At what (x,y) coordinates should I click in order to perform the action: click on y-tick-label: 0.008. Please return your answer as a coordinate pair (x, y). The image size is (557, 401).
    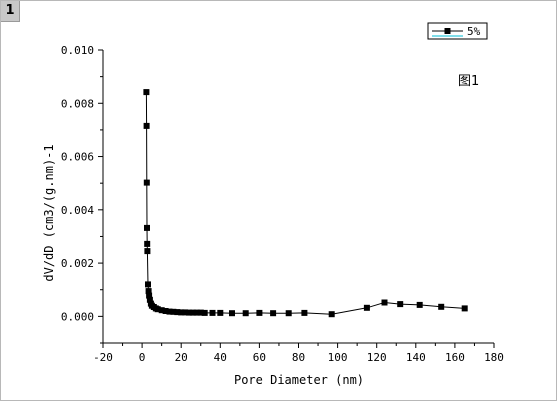
    Looking at the image, I should click on (77, 103).